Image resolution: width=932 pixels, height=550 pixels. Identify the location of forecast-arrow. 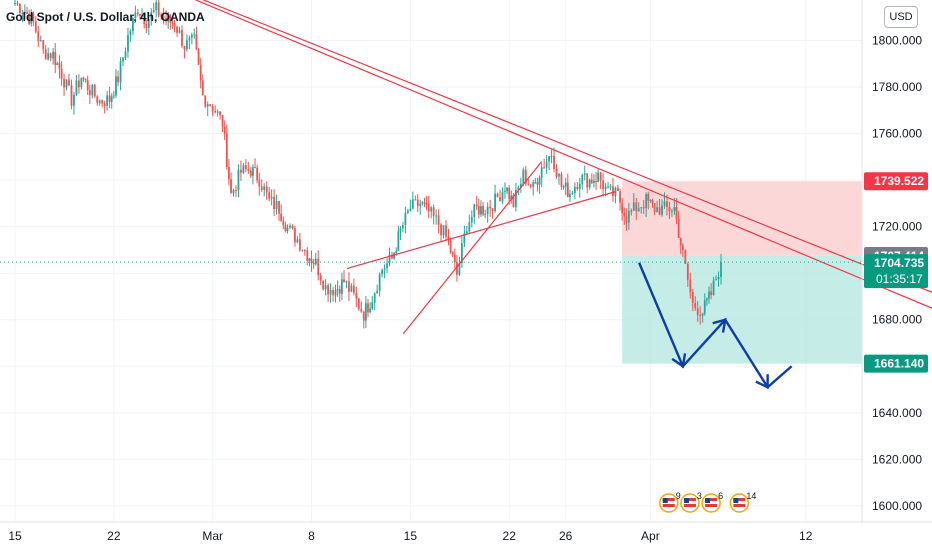
(715, 326).